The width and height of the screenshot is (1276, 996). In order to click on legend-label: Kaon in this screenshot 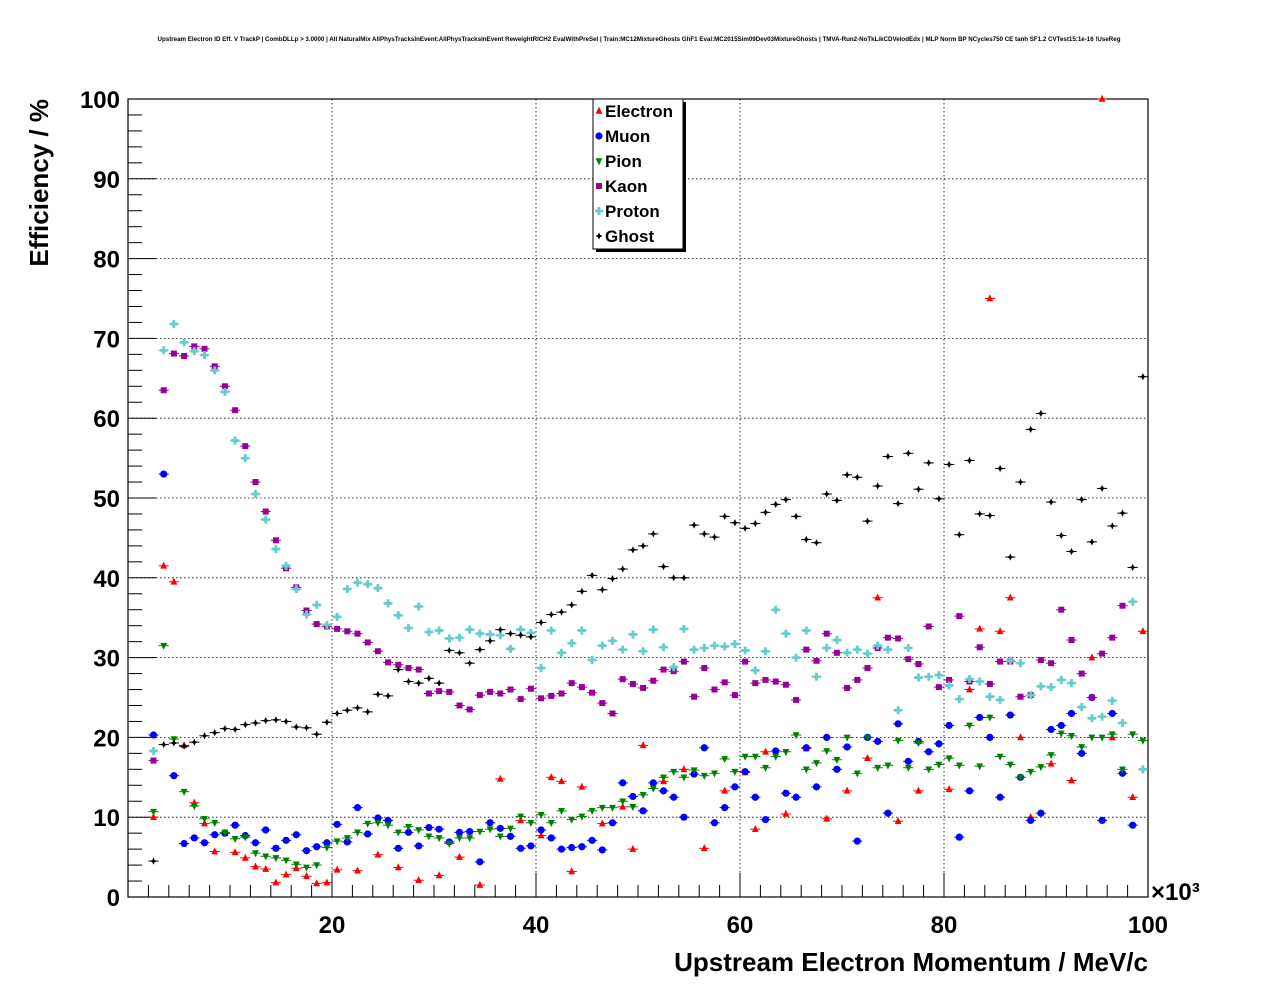, I will do `click(626, 186)`.